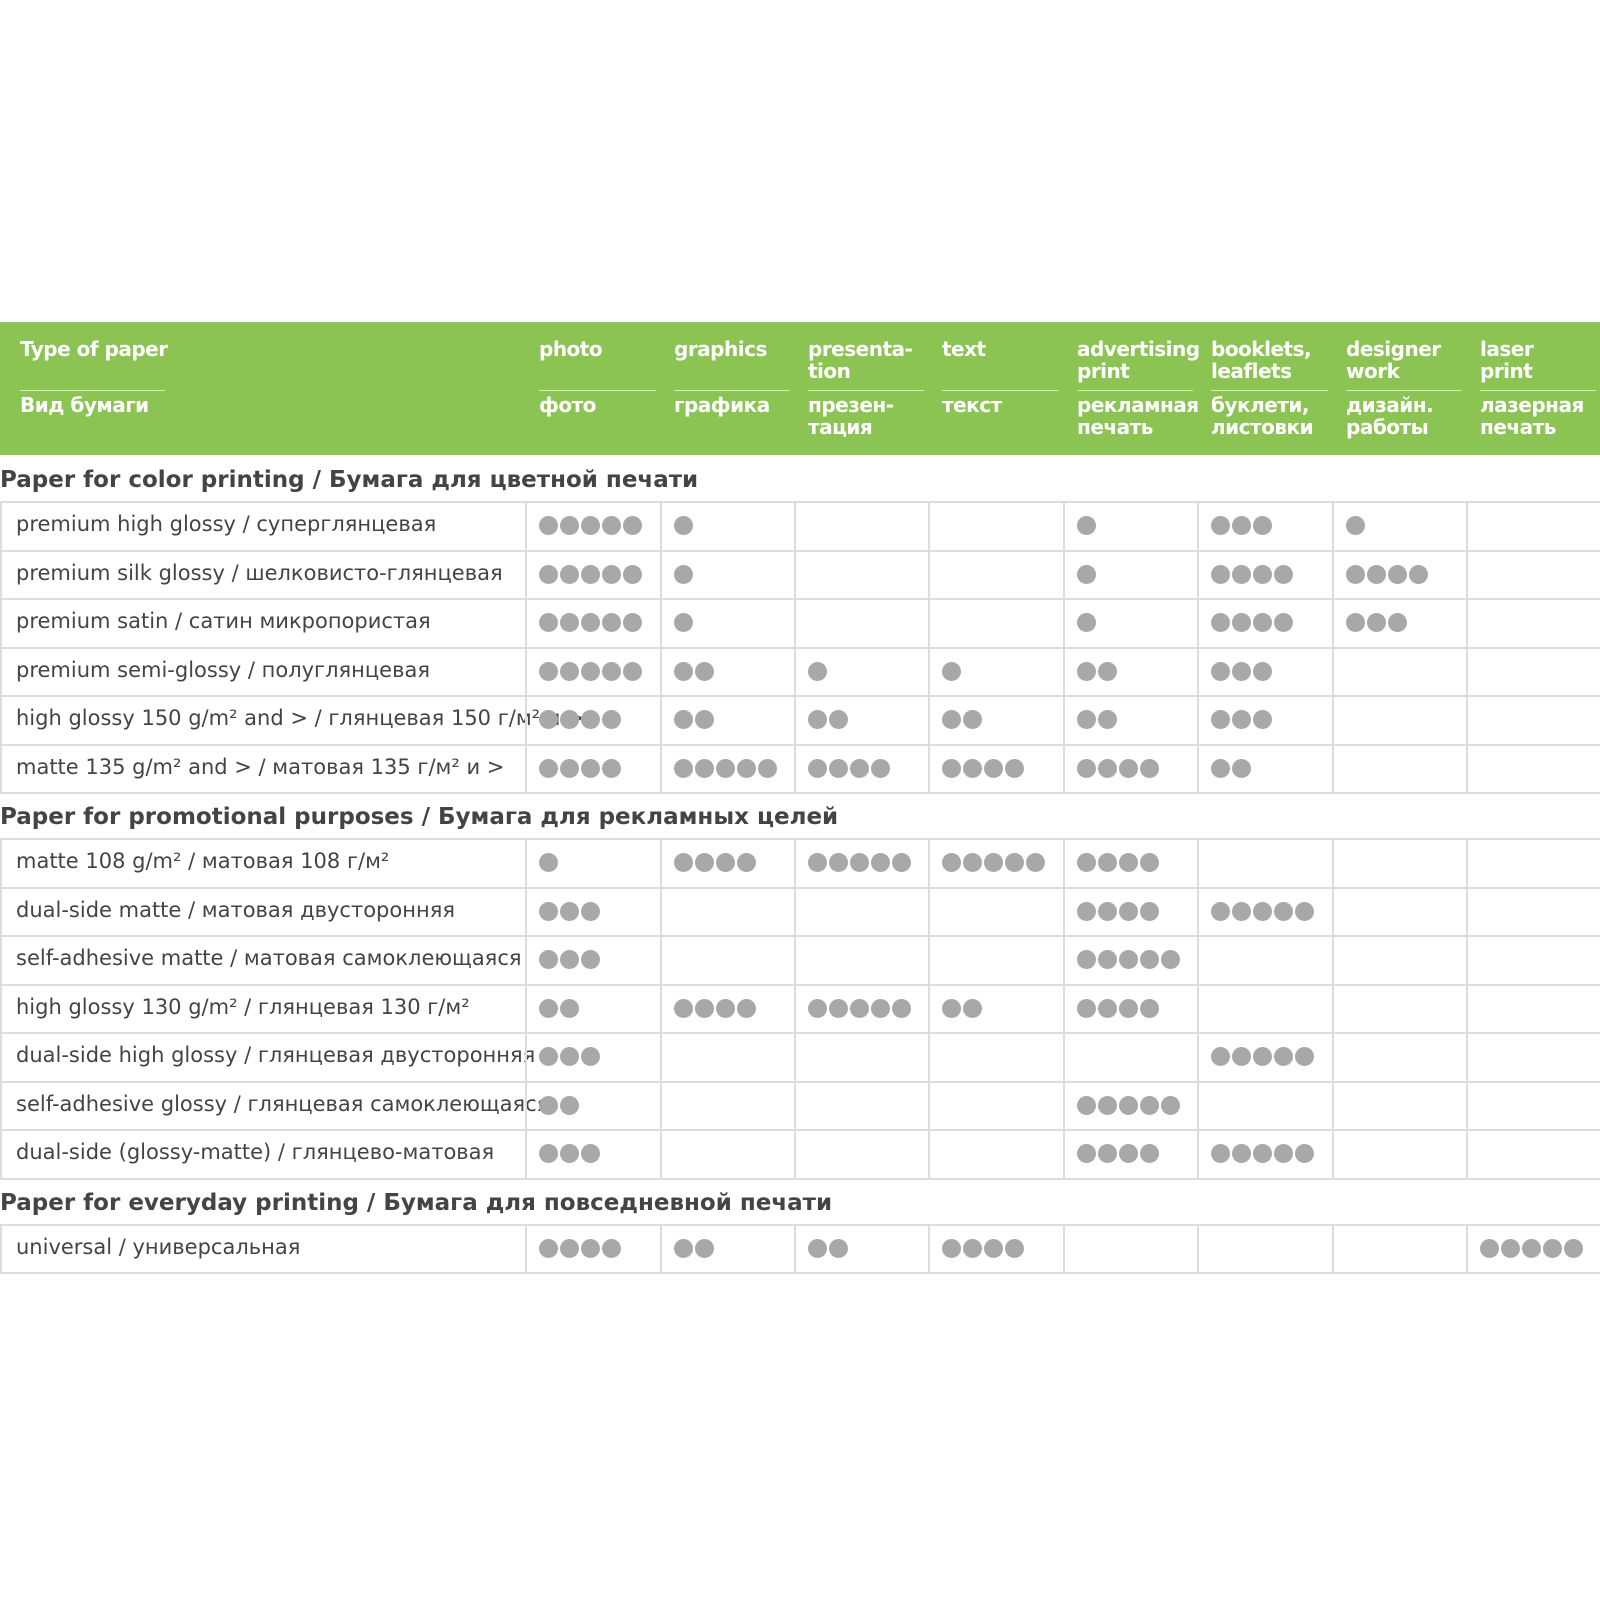  What do you see at coordinates (1390, 416) in the screenshot?
I see `header-ru: дизайн. работы` at bounding box center [1390, 416].